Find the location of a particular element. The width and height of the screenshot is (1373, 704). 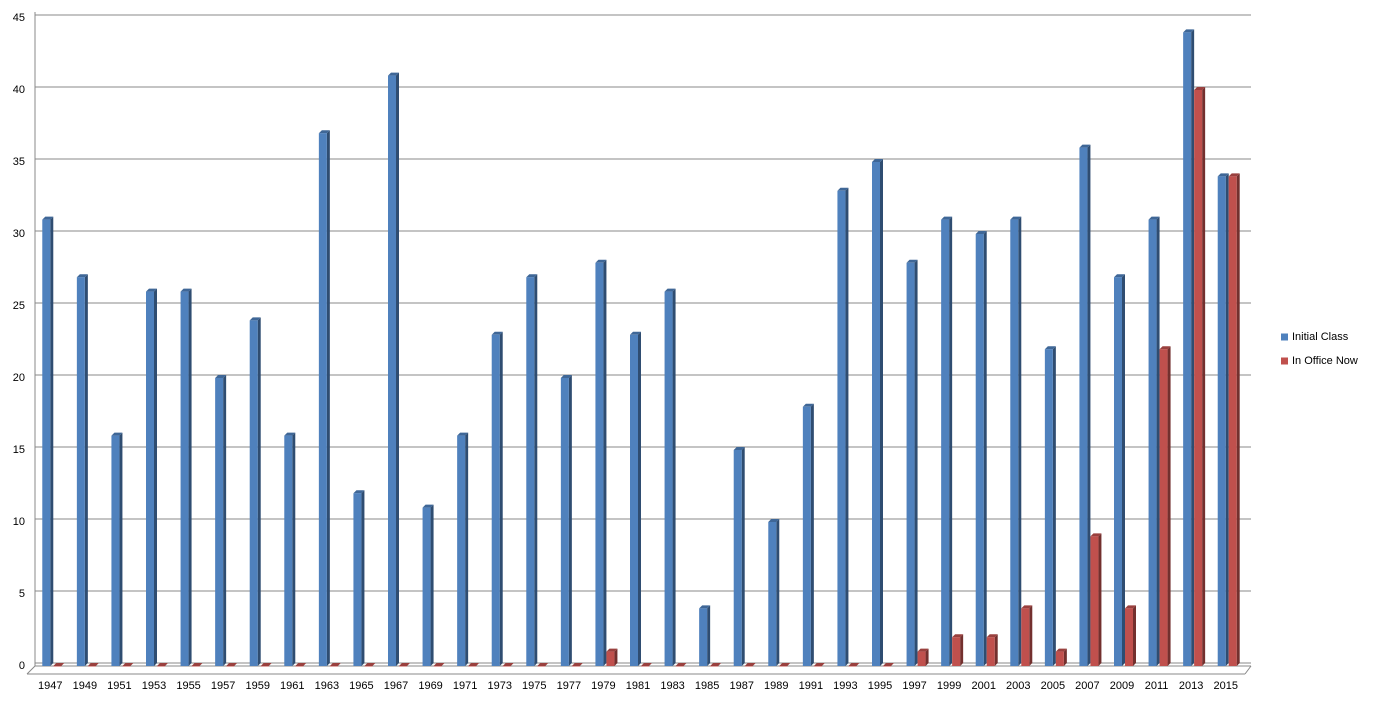

x-tick-label: 2001 is located at coordinates (983, 686).